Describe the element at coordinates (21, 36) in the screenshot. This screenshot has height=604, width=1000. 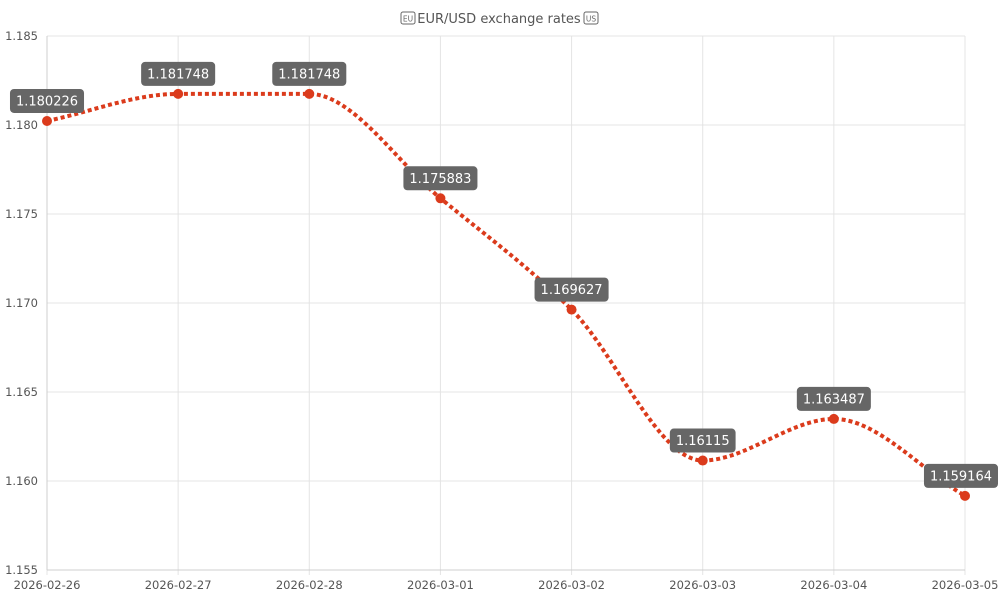
I see `y-tick-label: 1.185` at that location.